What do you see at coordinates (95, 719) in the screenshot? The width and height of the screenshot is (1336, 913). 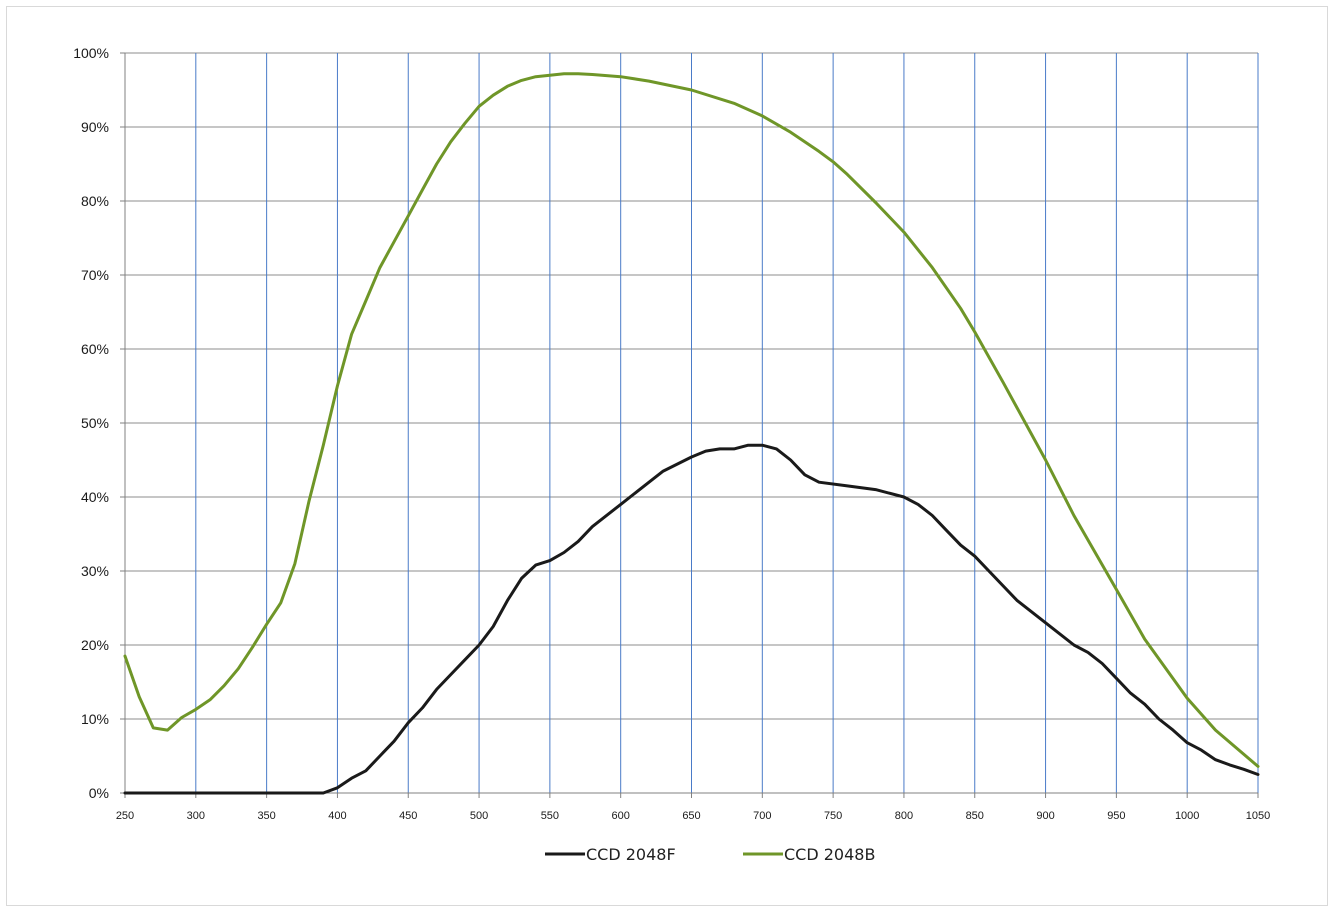 I see `y-tick-label: 10%` at bounding box center [95, 719].